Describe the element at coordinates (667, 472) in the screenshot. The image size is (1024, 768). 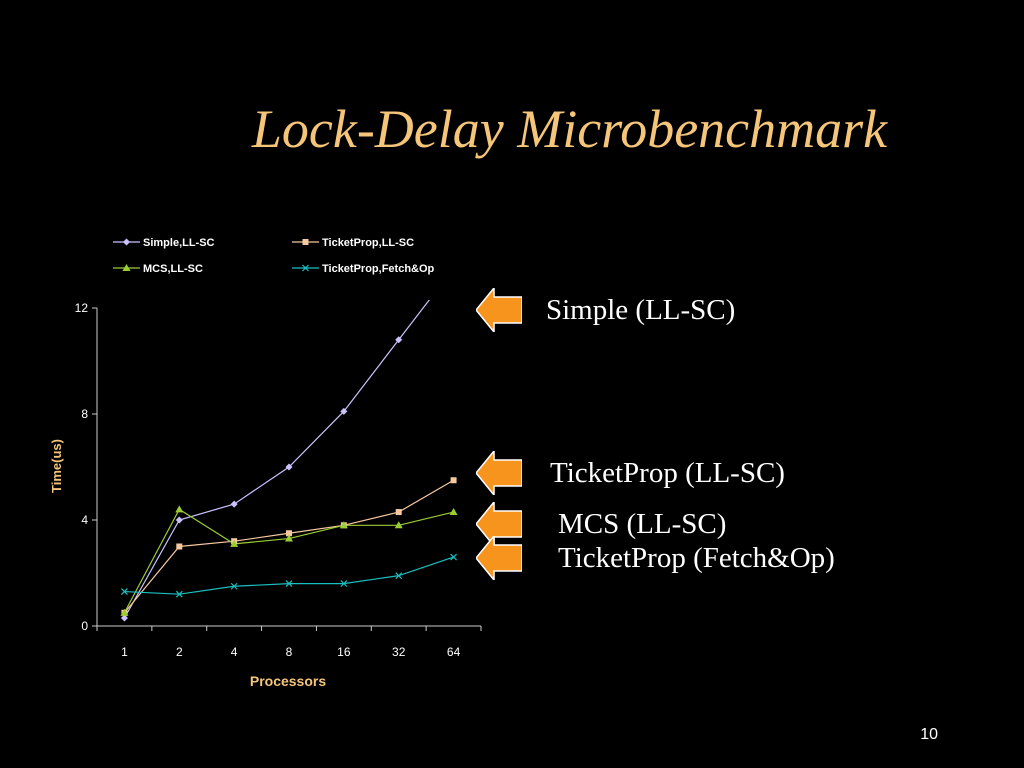
I see `callout-label: TicketProp (LL-SC)` at that location.